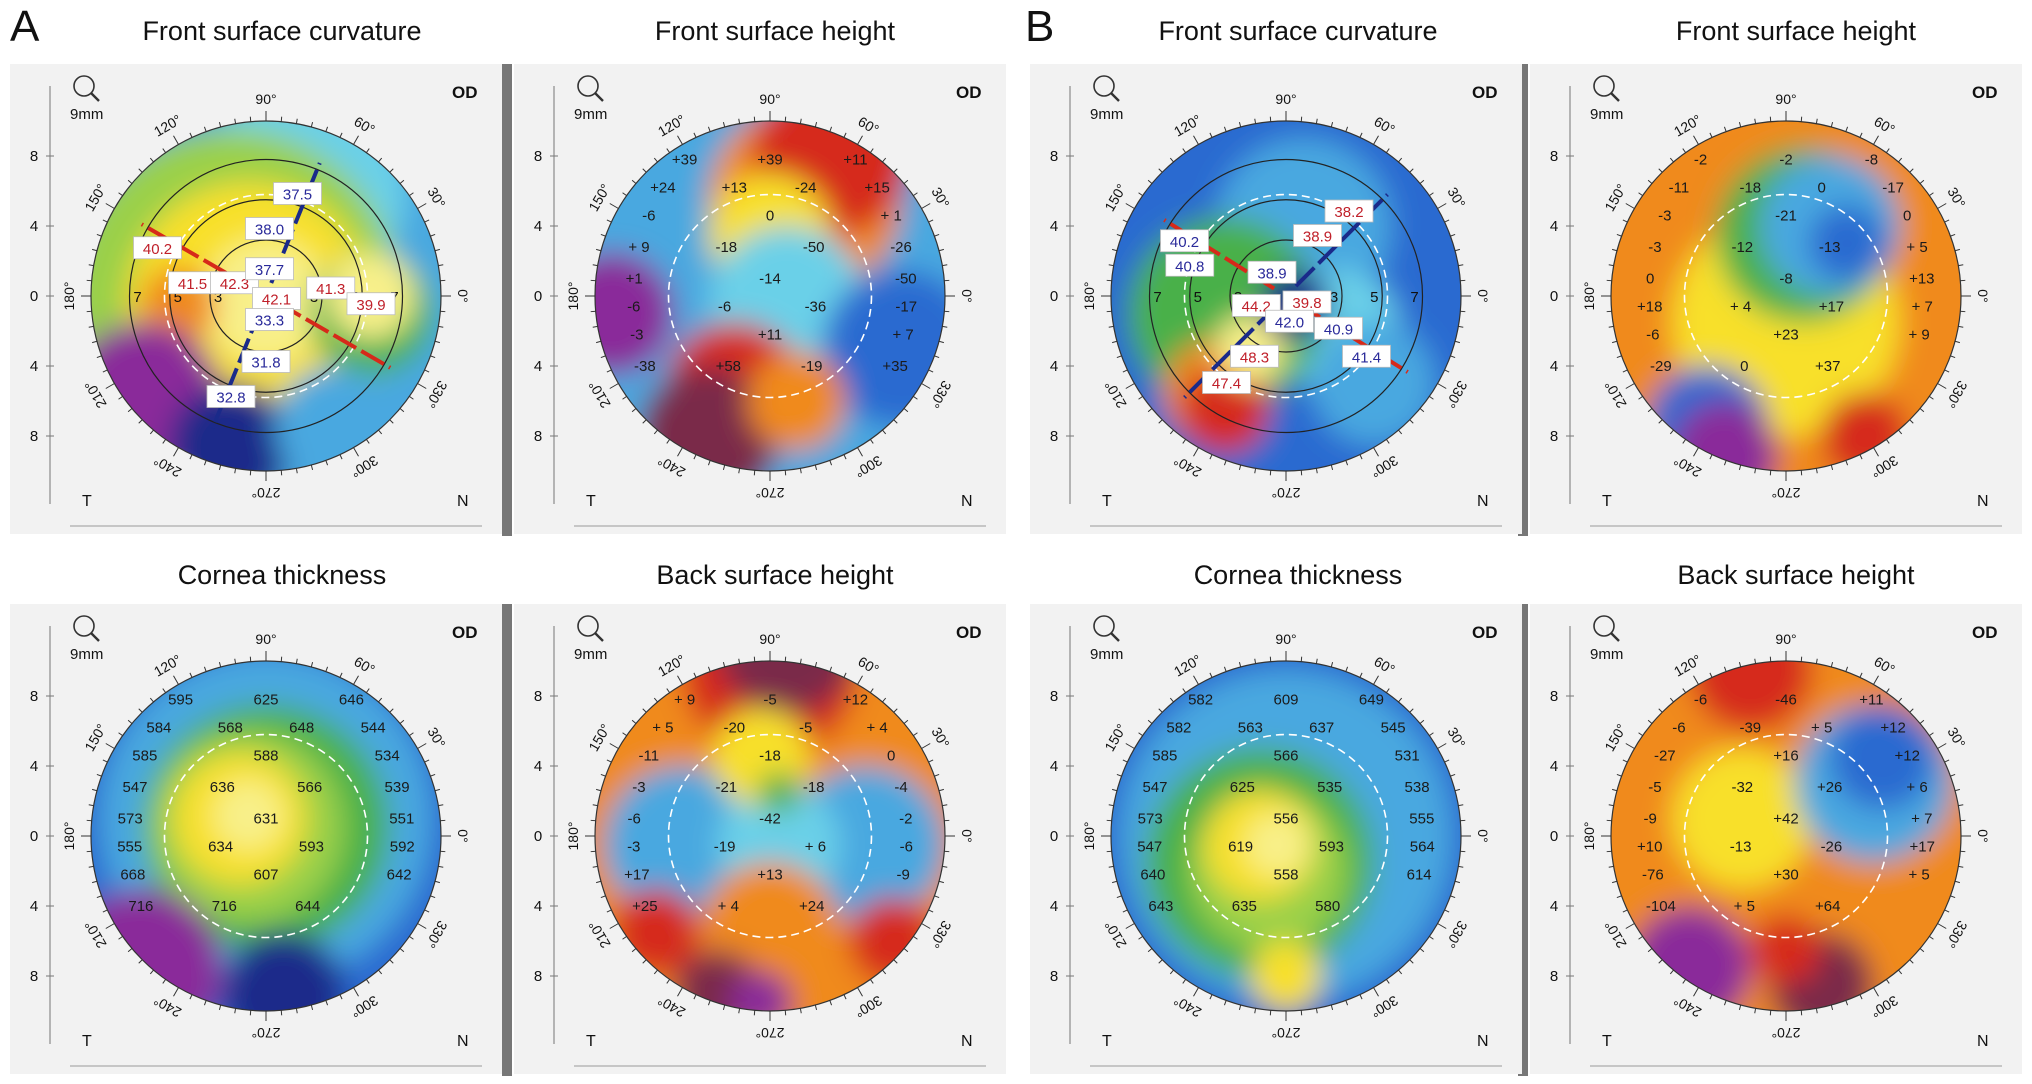 This screenshot has height=1084, width=2032. I want to click on map-value: 563, so click(1250, 728).